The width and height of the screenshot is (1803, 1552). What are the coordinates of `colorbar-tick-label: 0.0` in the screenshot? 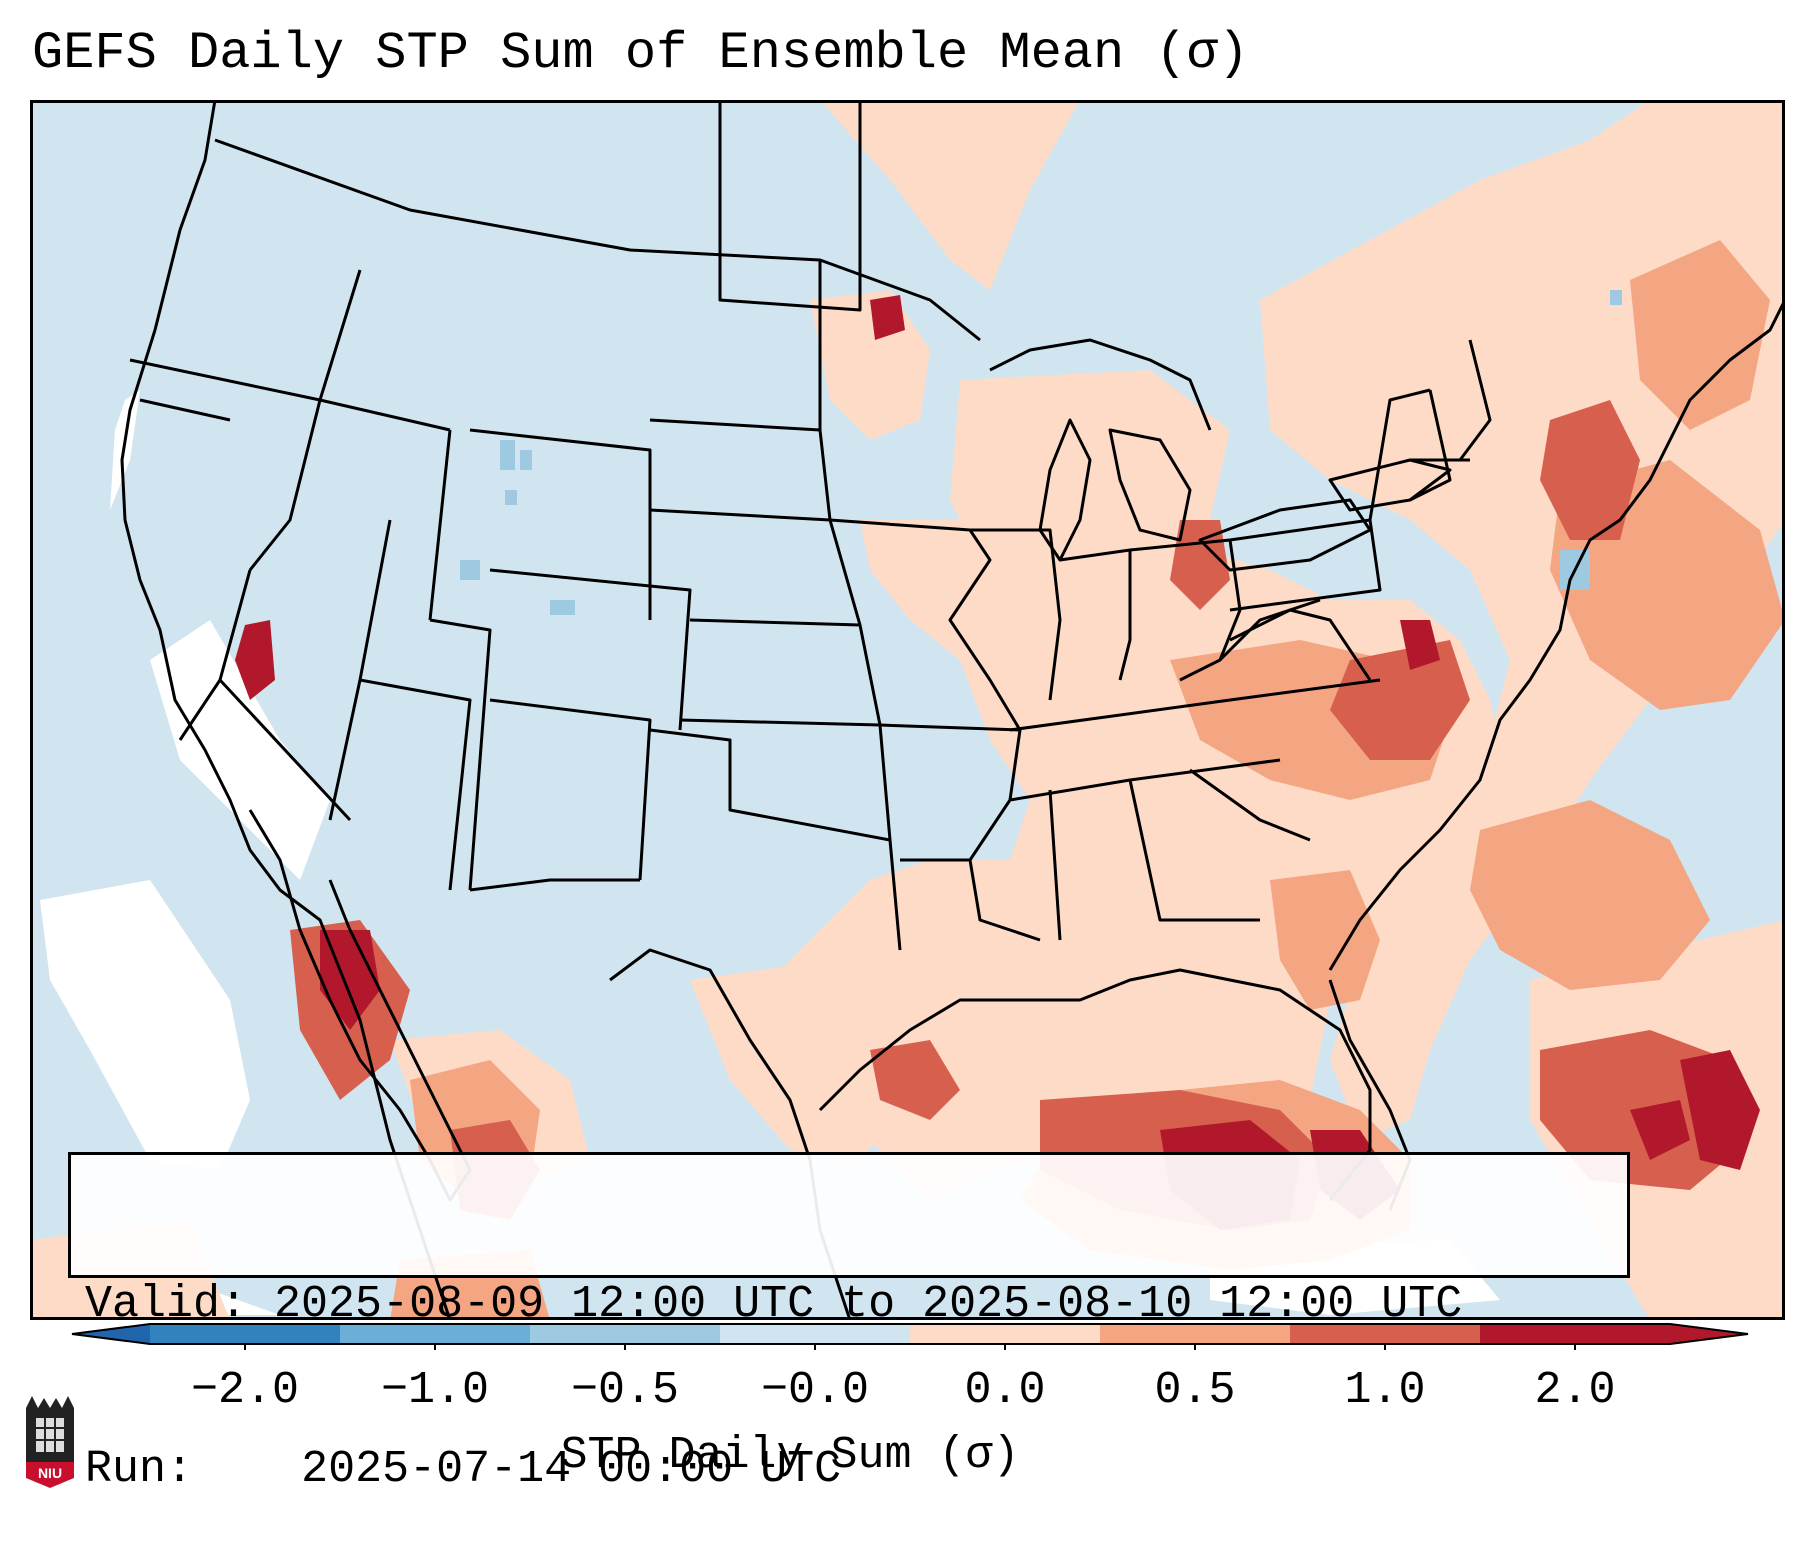 It's located at (1005, 1390).